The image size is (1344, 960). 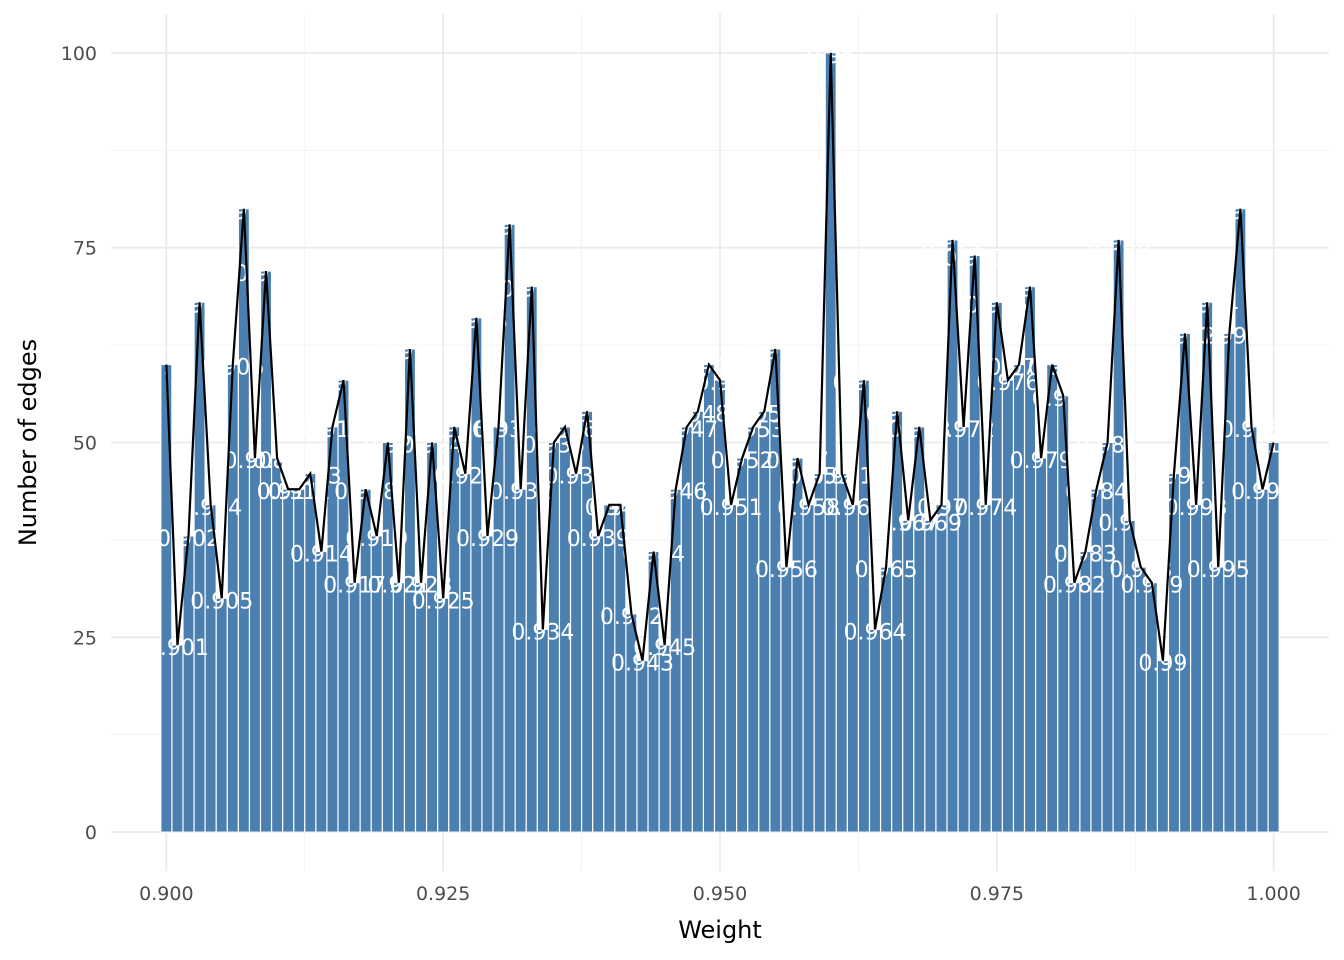 I want to click on x-tick-label: 0.950, so click(x=720, y=894).